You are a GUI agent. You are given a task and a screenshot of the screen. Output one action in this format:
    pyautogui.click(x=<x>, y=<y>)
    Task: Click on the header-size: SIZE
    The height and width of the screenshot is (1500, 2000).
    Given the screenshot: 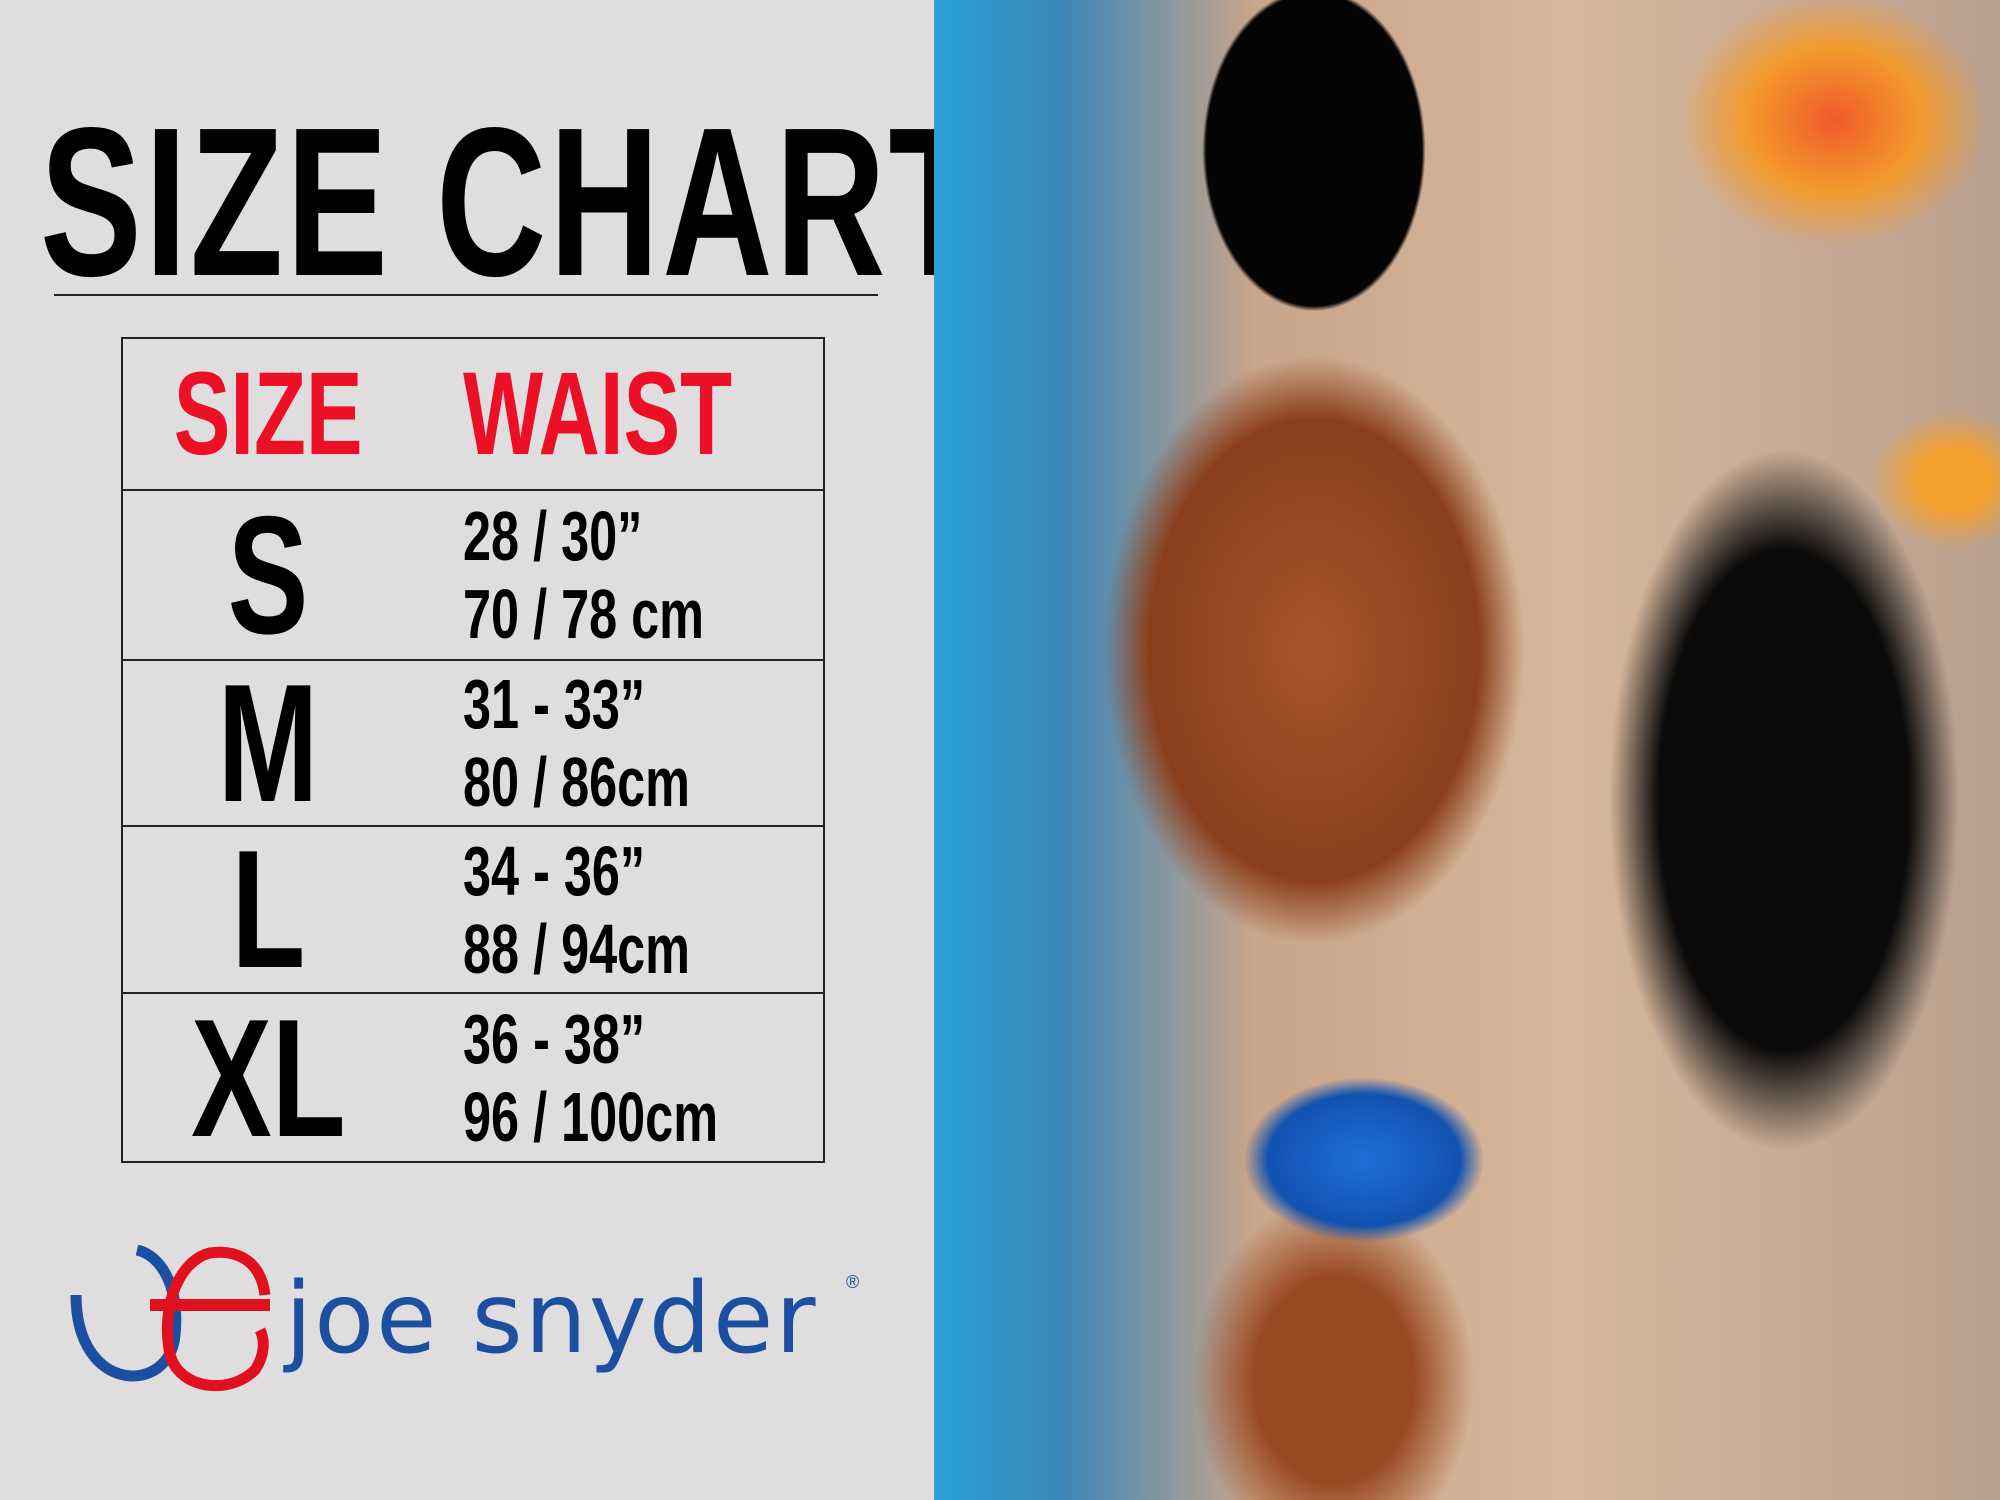 What is the action you would take?
    pyautogui.click(x=268, y=414)
    